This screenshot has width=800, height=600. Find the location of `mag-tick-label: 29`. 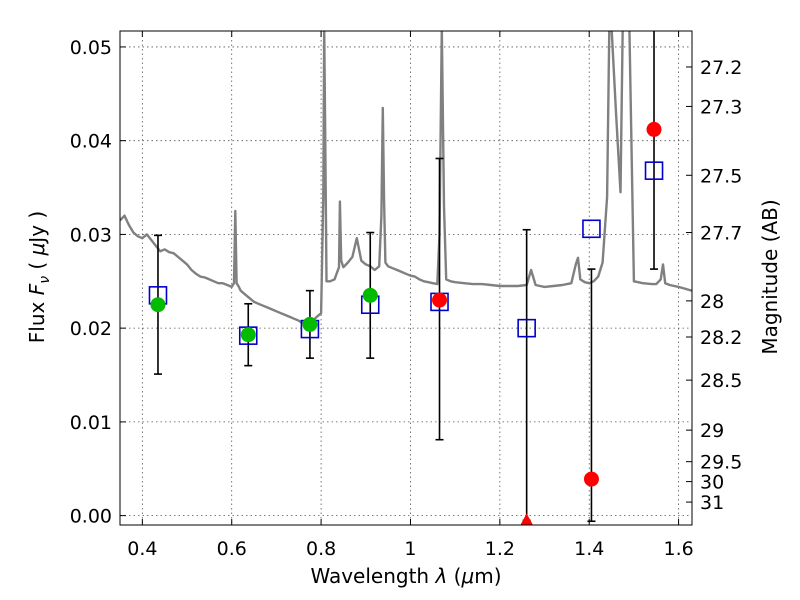

mag-tick-label: 29 is located at coordinates (712, 431).